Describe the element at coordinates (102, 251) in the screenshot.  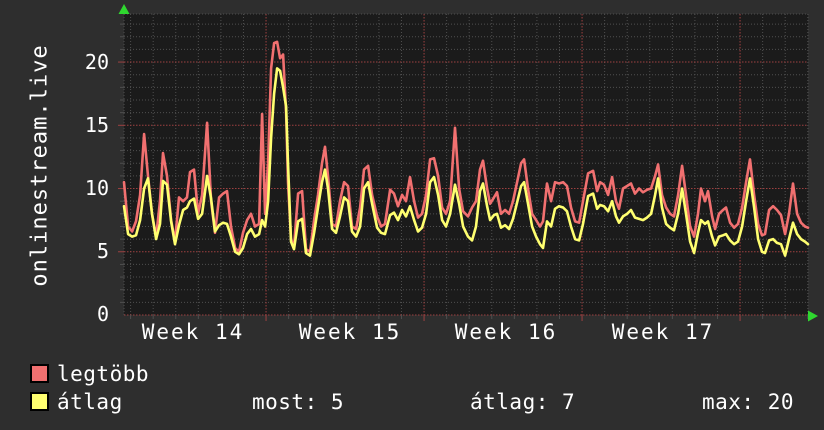
I see `y-axis-label: 5` at that location.